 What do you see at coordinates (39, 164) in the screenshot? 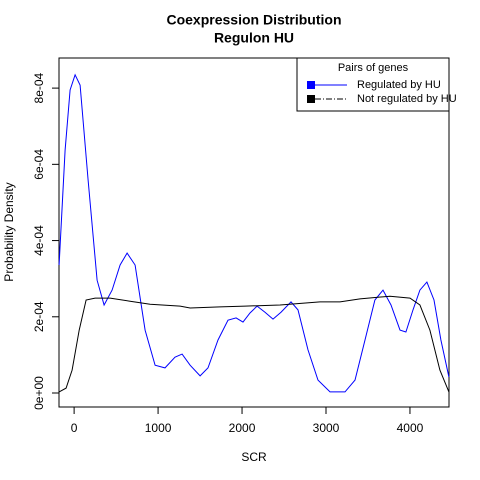
I see `y-tick-label: 6e-04` at bounding box center [39, 164].